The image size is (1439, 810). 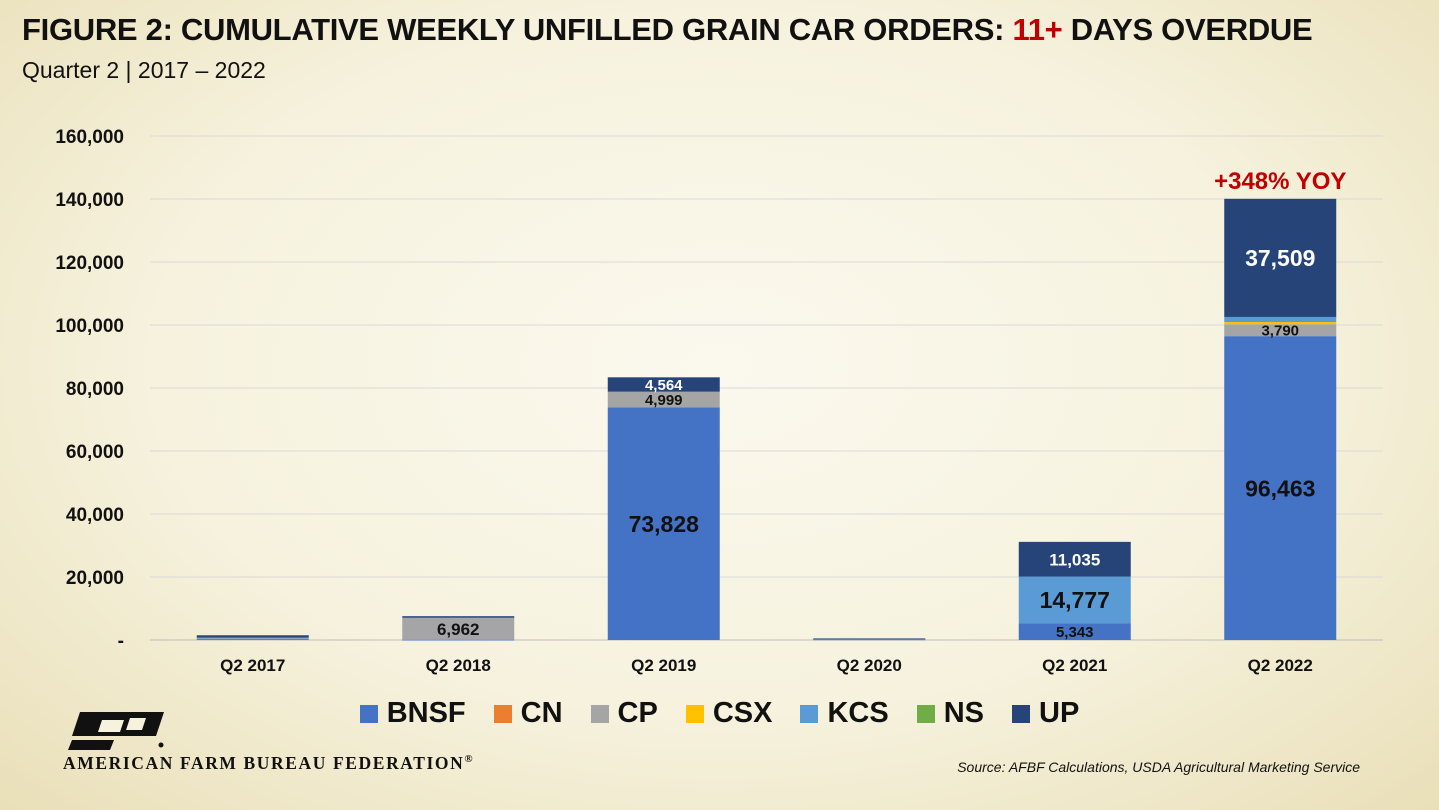 I want to click on x-tick-label: Q2 2021, so click(x=1074, y=665).